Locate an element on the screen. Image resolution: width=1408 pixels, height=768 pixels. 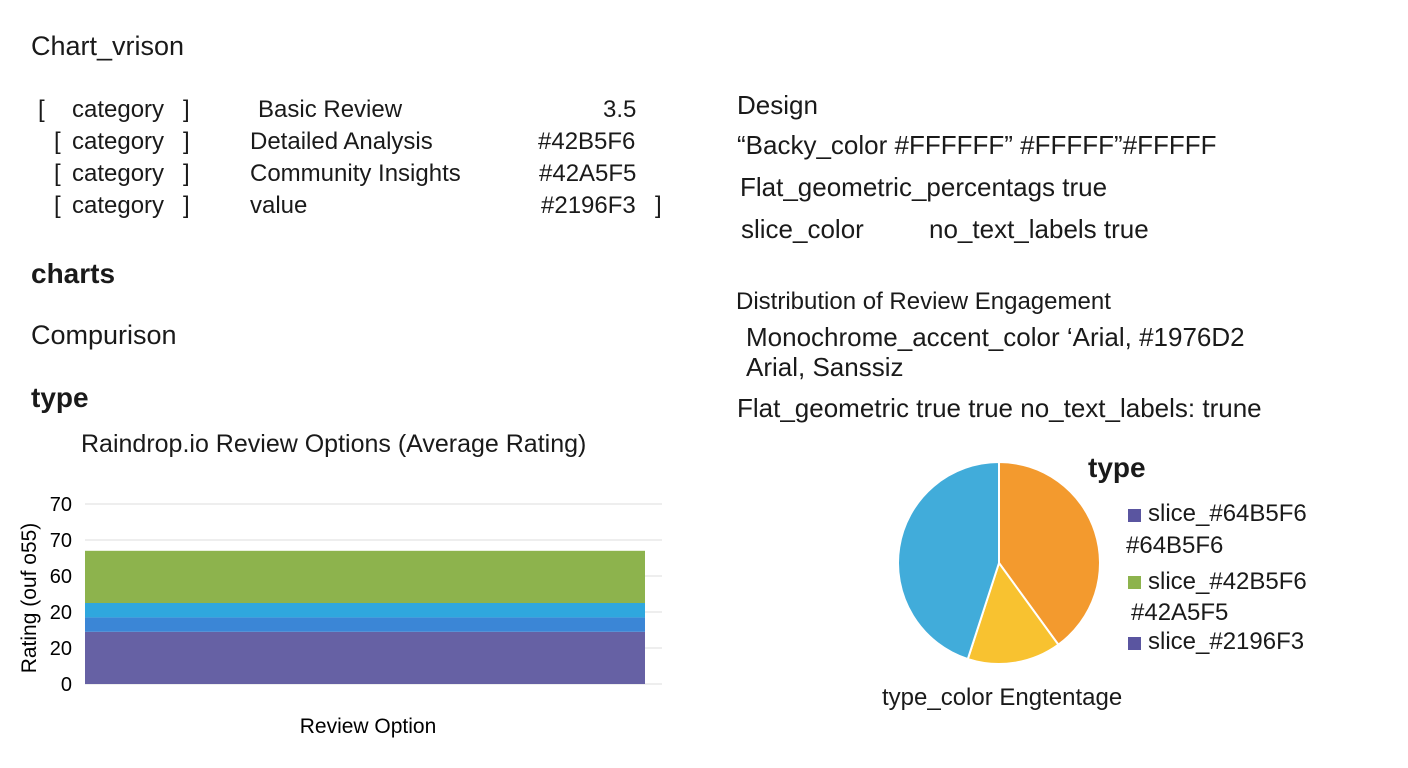
spec-name: Detailed Analysis is located at coordinates (341, 141).